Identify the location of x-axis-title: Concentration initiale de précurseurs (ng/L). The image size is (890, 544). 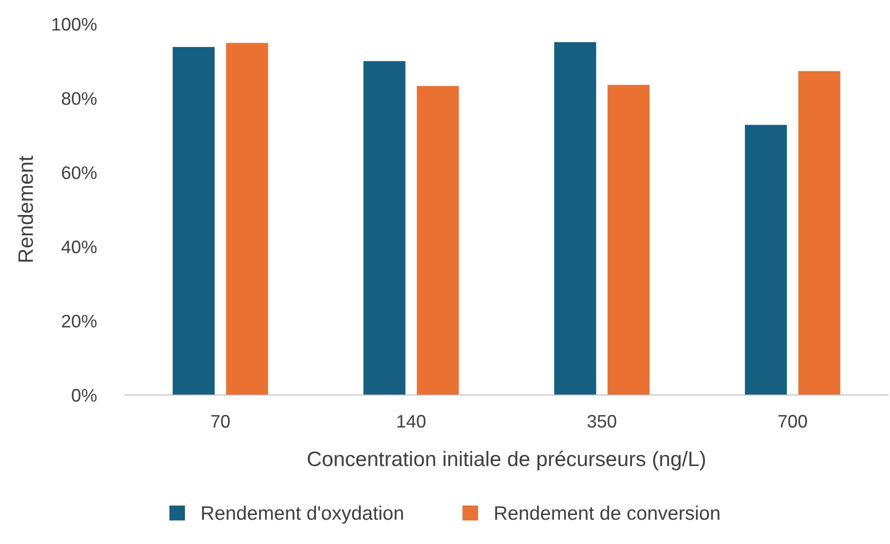
(506, 460).